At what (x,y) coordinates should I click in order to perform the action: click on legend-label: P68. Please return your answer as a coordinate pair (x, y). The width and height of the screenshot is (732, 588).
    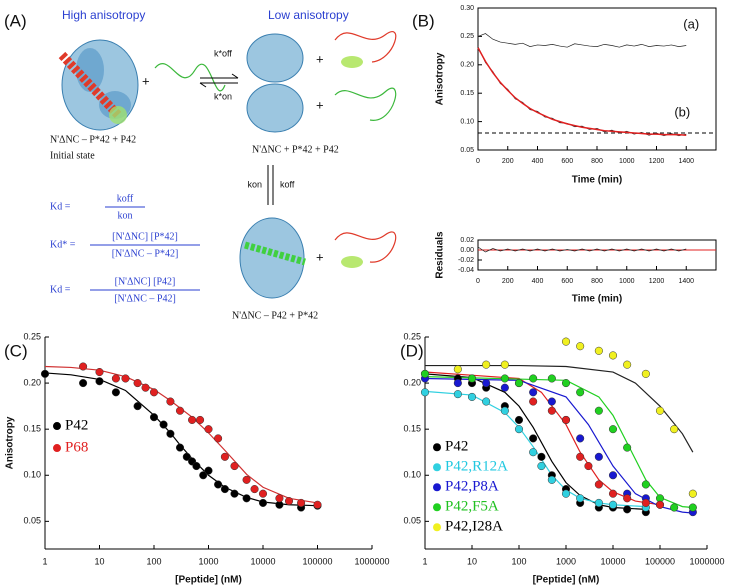
    Looking at the image, I should click on (76, 447).